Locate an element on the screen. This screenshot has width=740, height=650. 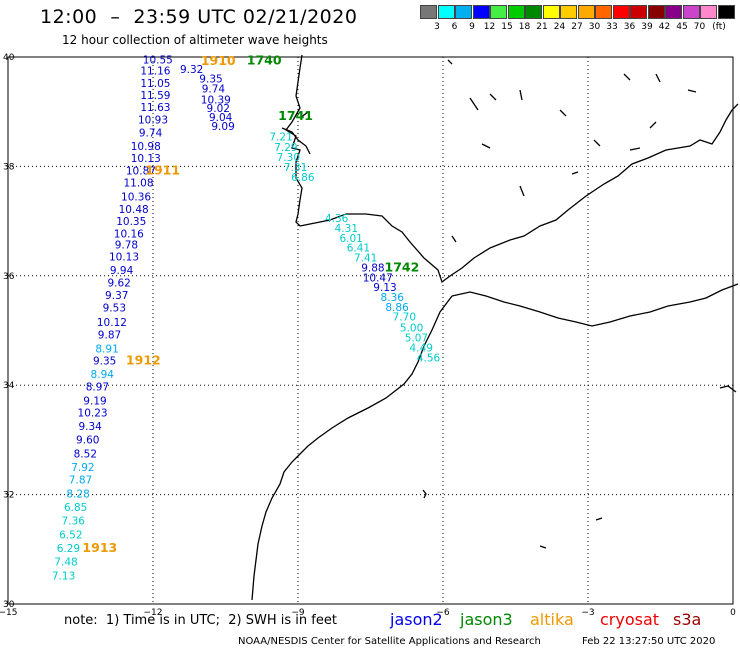
wave-height-value: 7.29 is located at coordinates (285, 148).